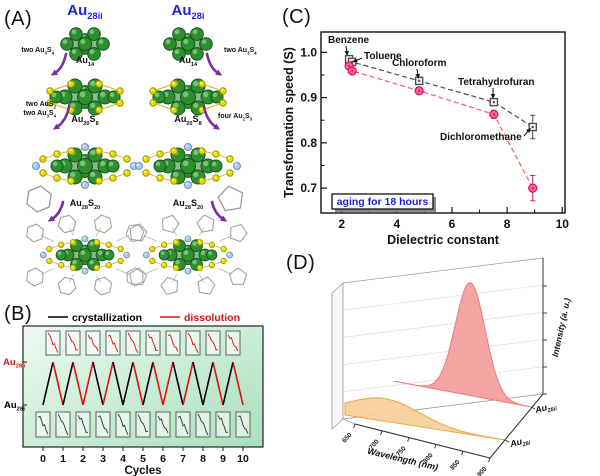 The width and height of the screenshot is (600, 476). Describe the element at coordinates (188, 61) in the screenshot. I see `au14-label-right: Au14` at that location.